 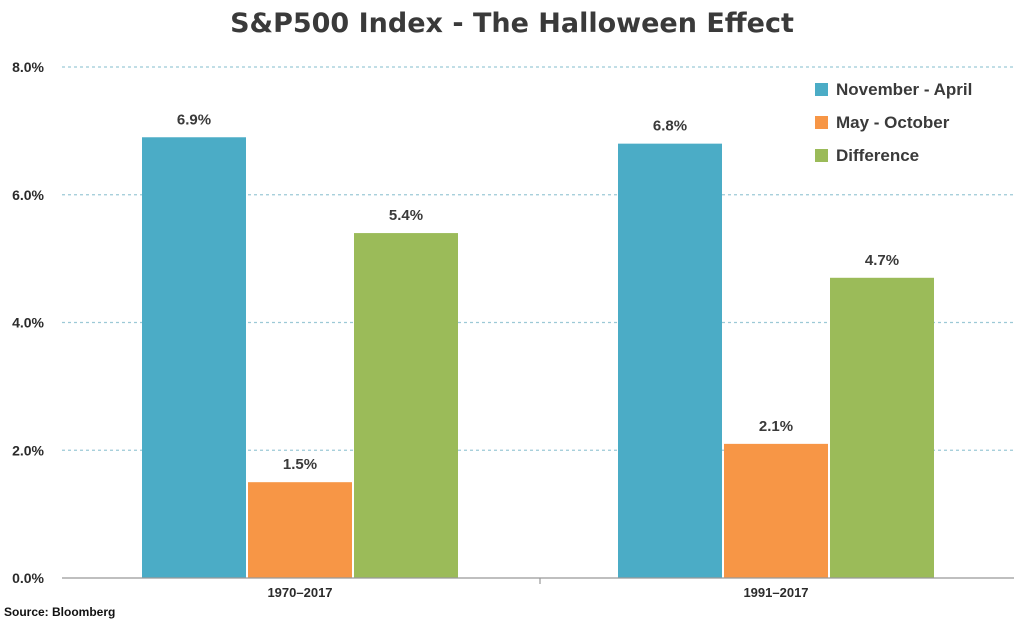 I want to click on y-axis-ticks: 0.0% 2.0% 4.0% 6.0% 8.0%, so click(x=28, y=322).